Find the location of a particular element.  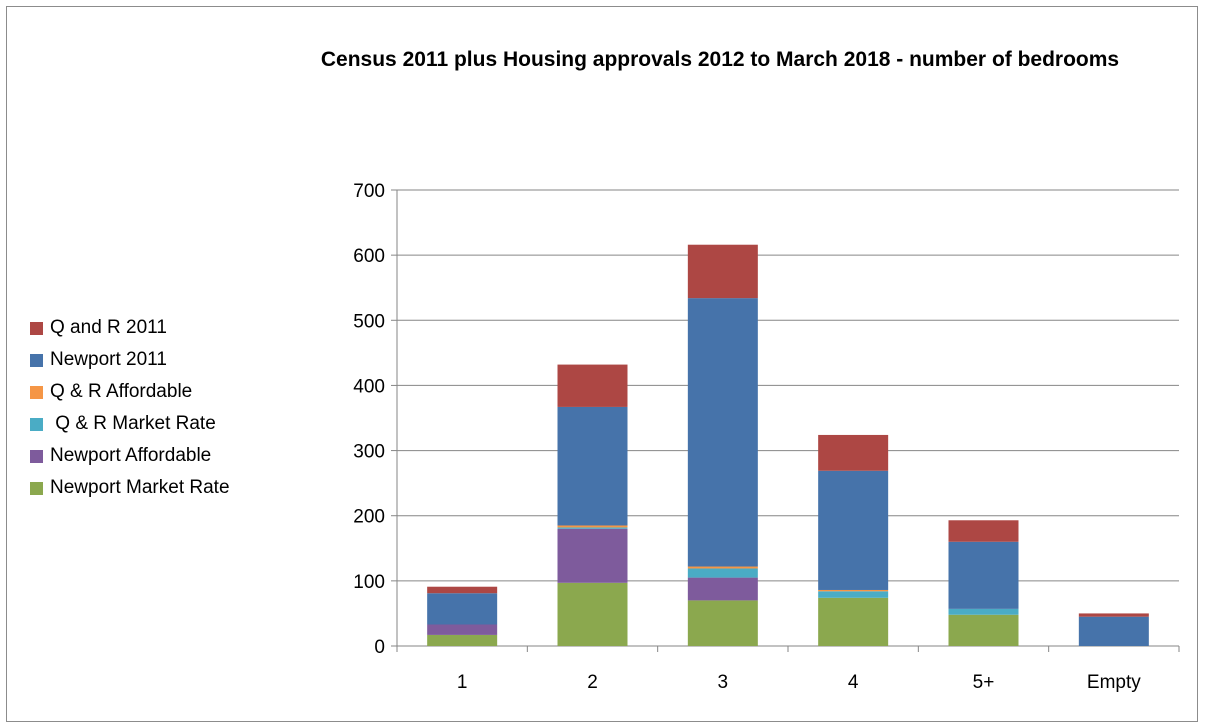

legend-label: Newport 2011 is located at coordinates (108, 359).